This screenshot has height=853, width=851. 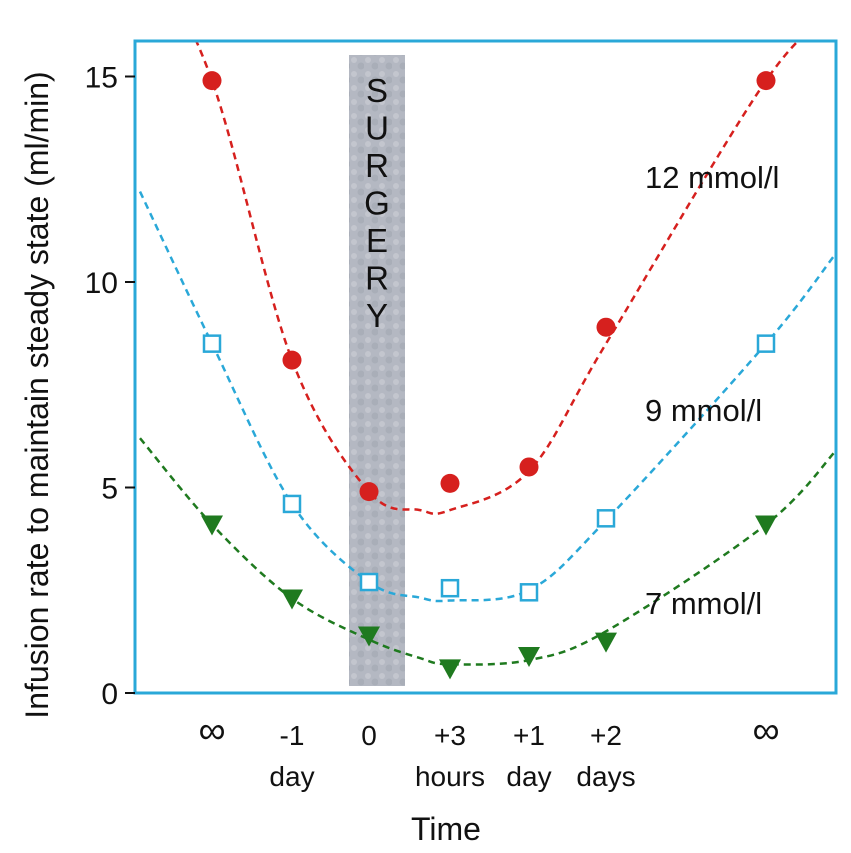 What do you see at coordinates (446, 829) in the screenshot?
I see `x-axis-title: Time` at bounding box center [446, 829].